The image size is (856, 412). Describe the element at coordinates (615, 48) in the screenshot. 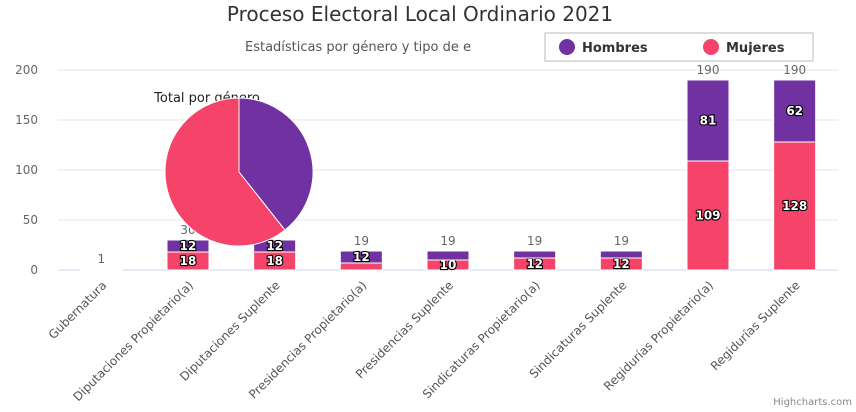

I see `legend-label-hombres: Hombres` at that location.